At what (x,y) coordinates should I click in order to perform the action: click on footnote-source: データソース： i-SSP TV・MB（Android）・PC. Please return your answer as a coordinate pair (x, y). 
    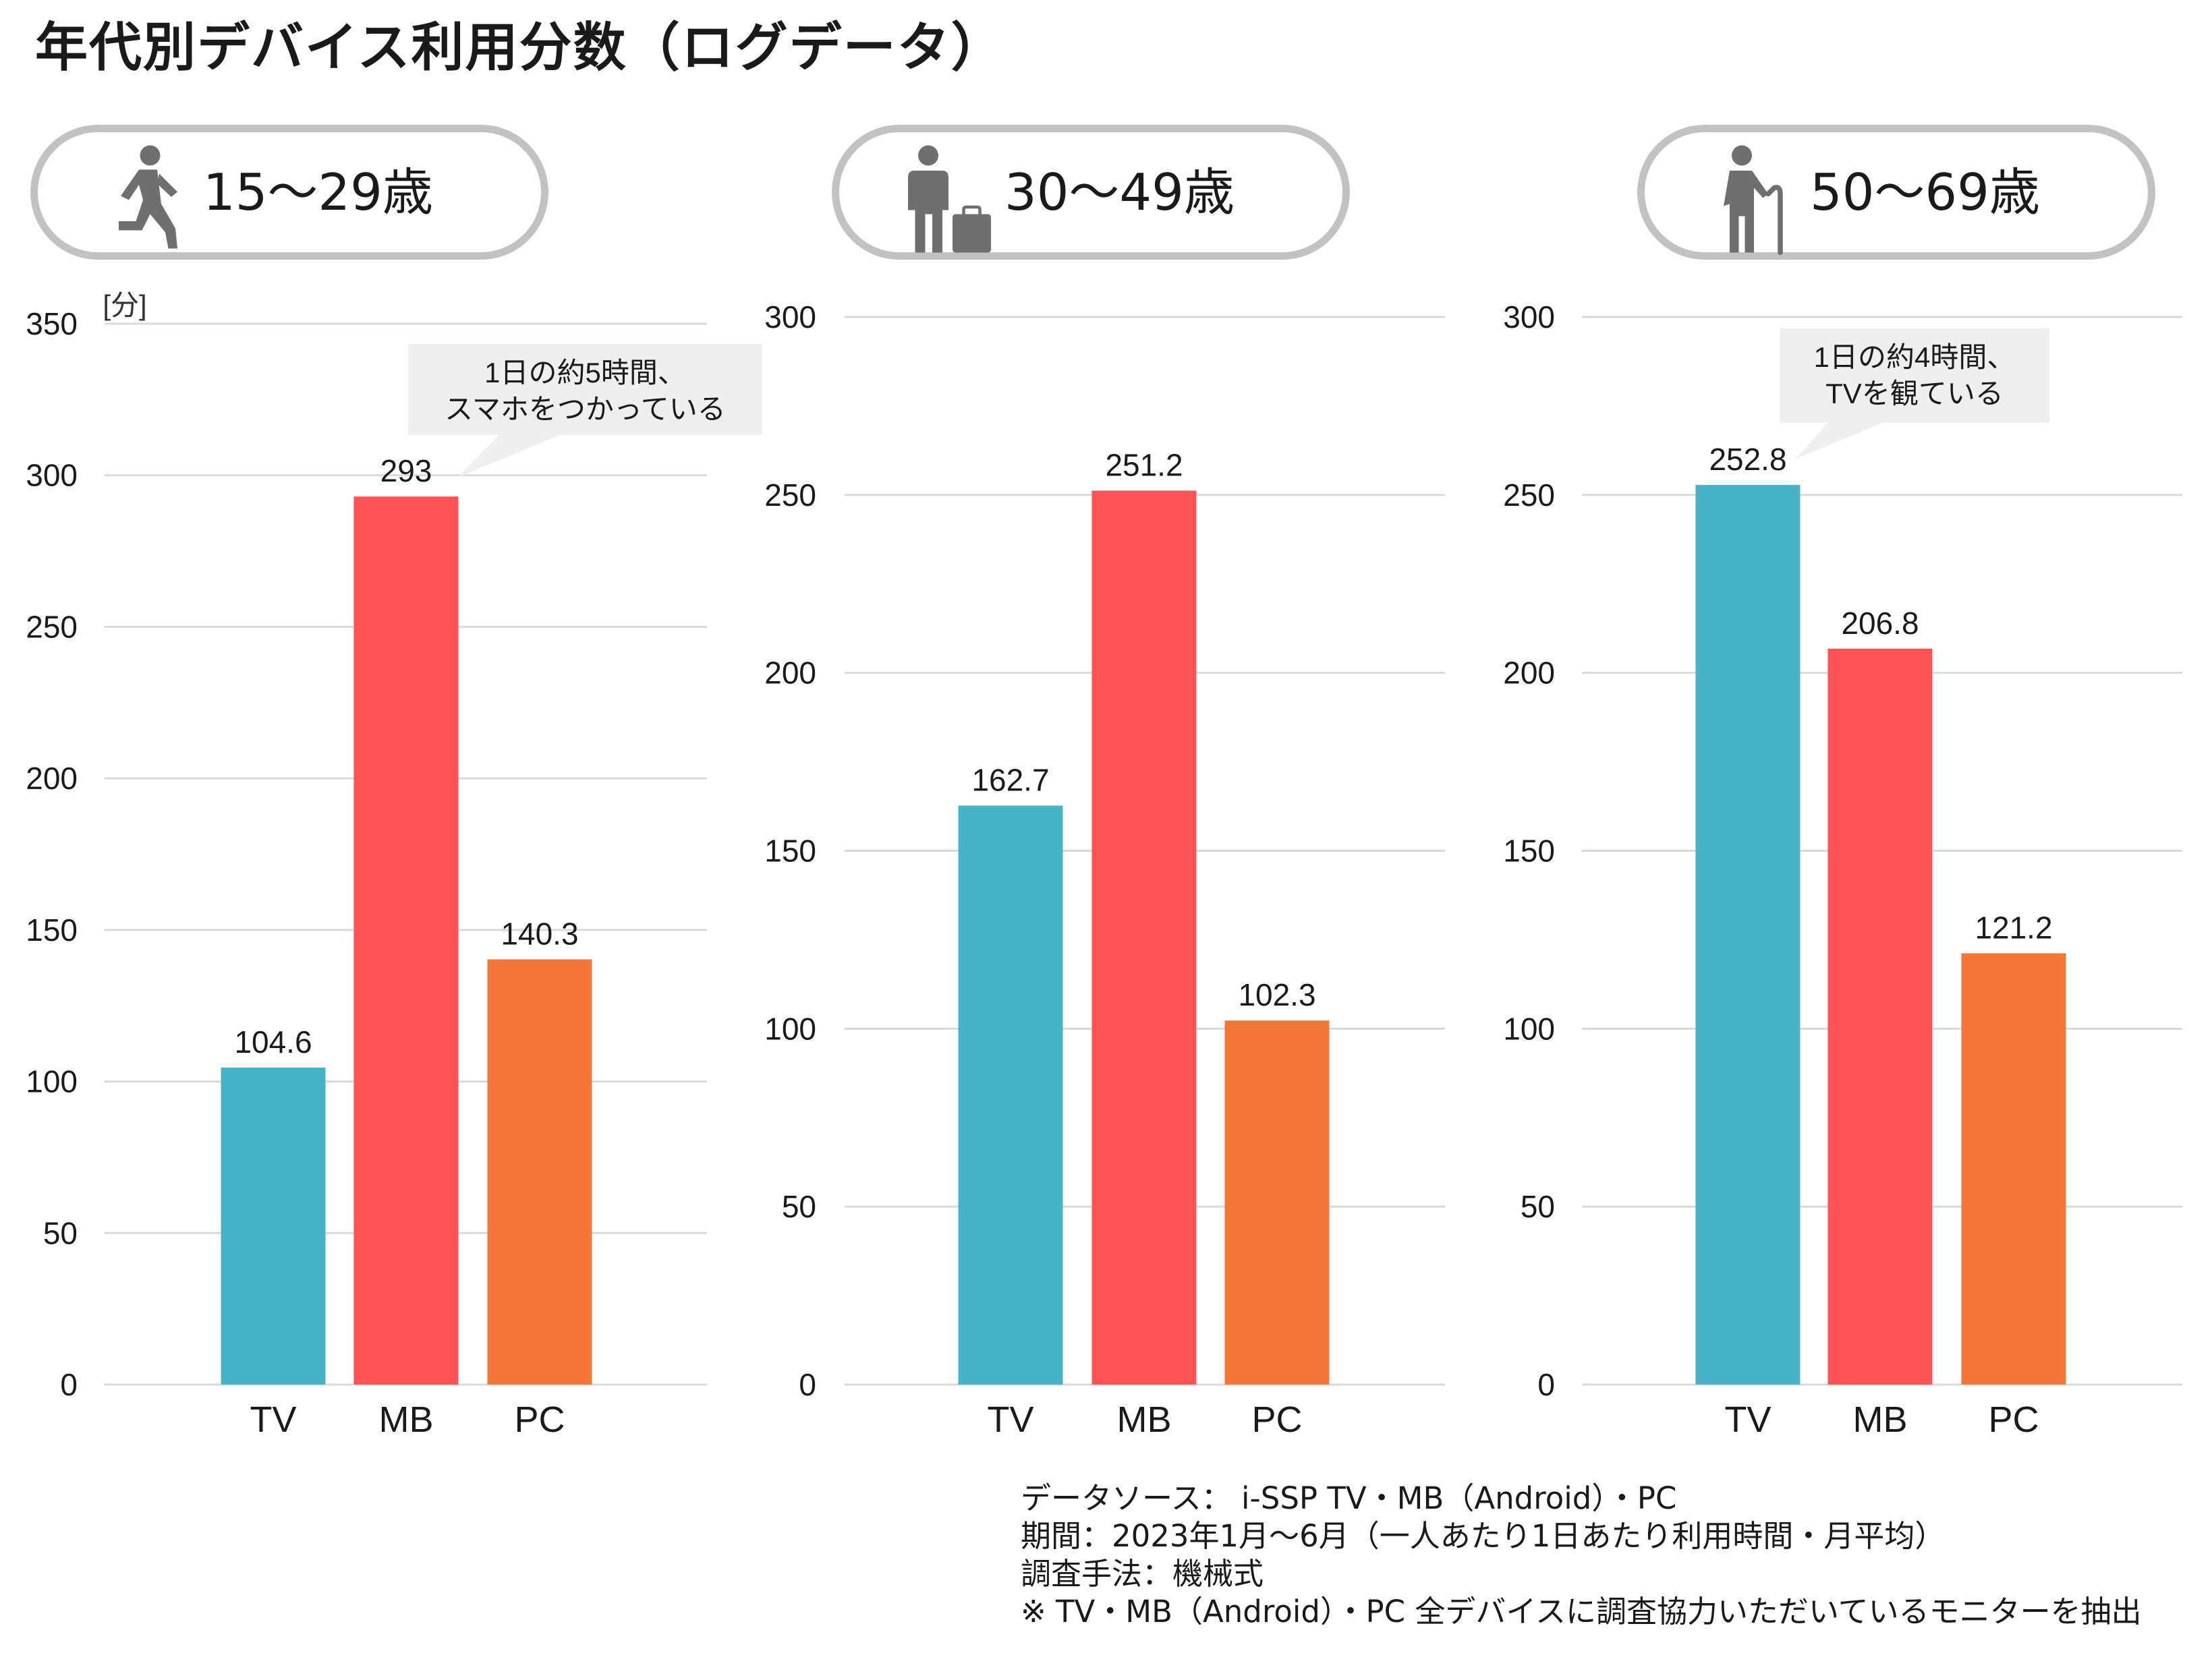
    Looking at the image, I should click on (1349, 1498).